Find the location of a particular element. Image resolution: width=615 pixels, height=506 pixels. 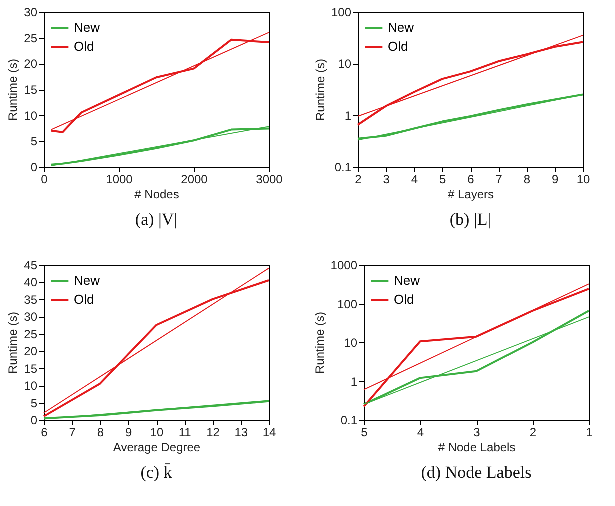

text: (a) |V| is located at coordinates (156, 219).